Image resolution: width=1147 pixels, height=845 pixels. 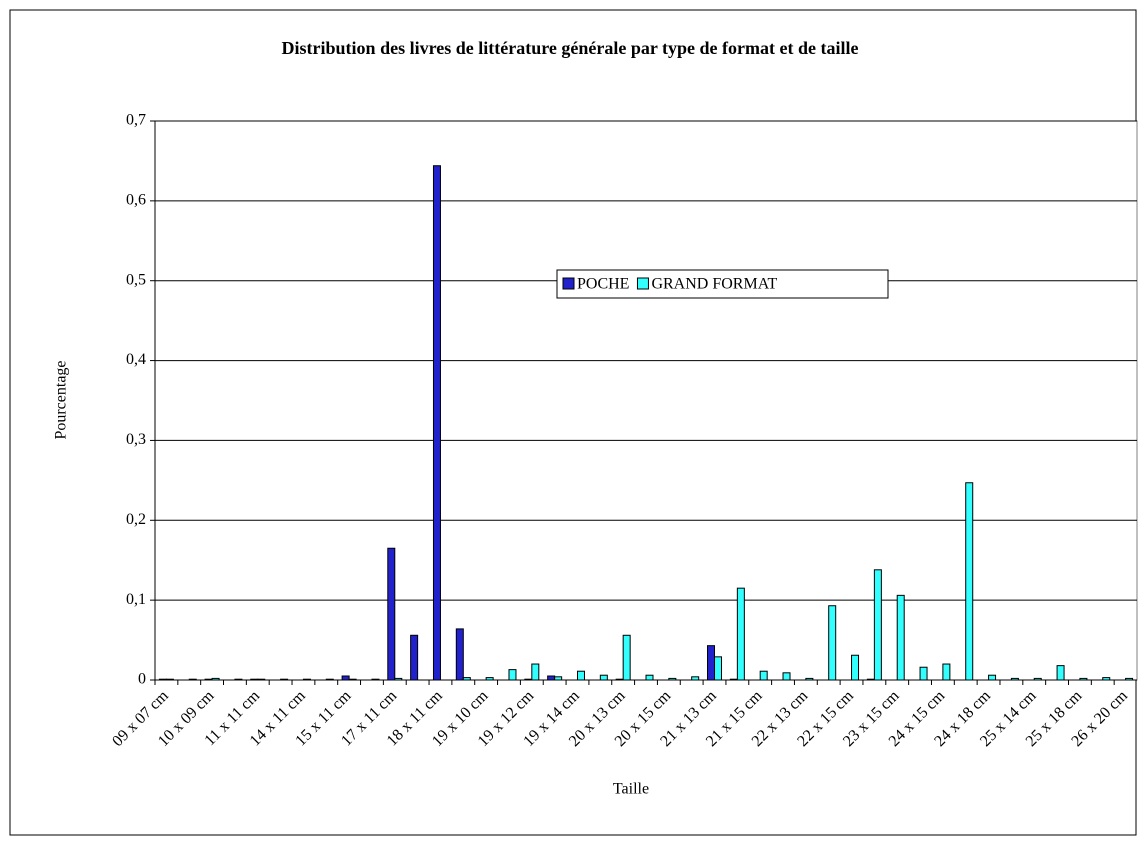 What do you see at coordinates (631, 789) in the screenshot?
I see `x-axis-label: Taille` at bounding box center [631, 789].